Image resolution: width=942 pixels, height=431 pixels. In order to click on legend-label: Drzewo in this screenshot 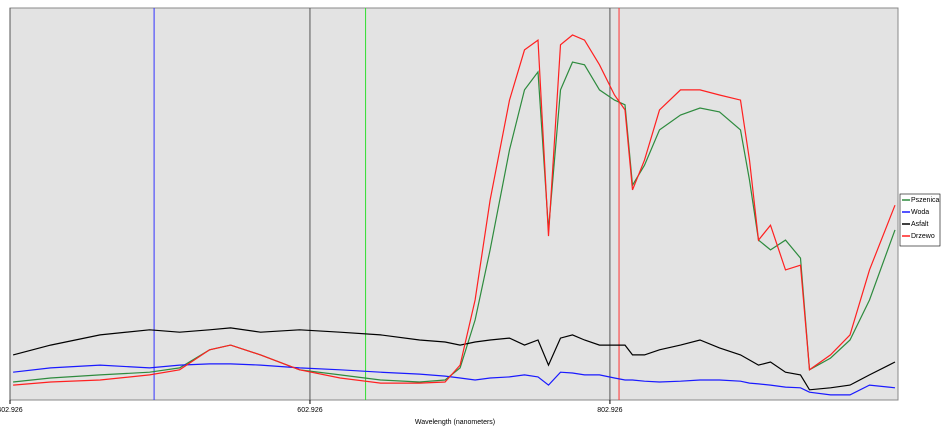, I will do `click(923, 236)`.